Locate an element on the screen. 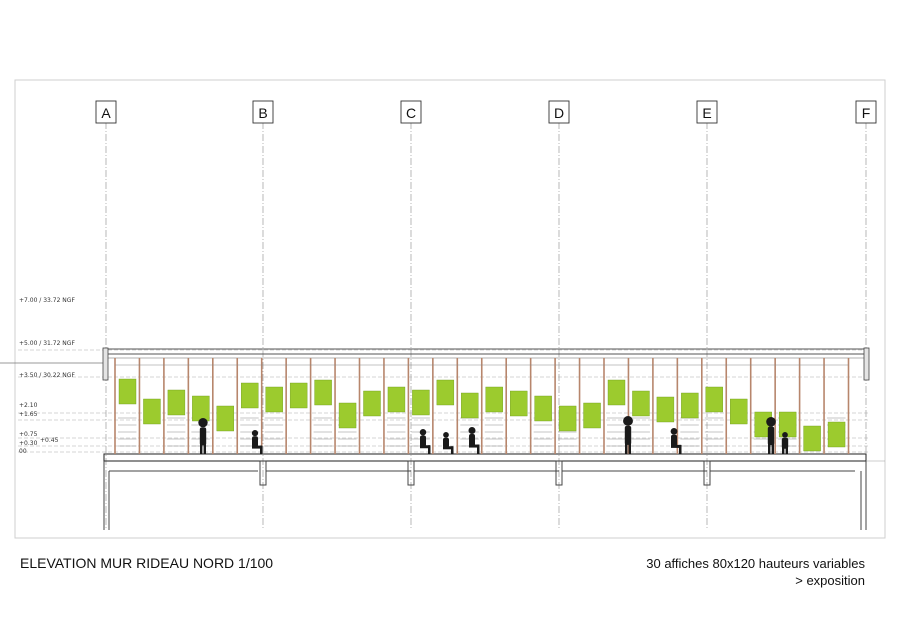 Image resolution: width=900 pixels, height=636 pixels. basement-structure is located at coordinates (485, 495).